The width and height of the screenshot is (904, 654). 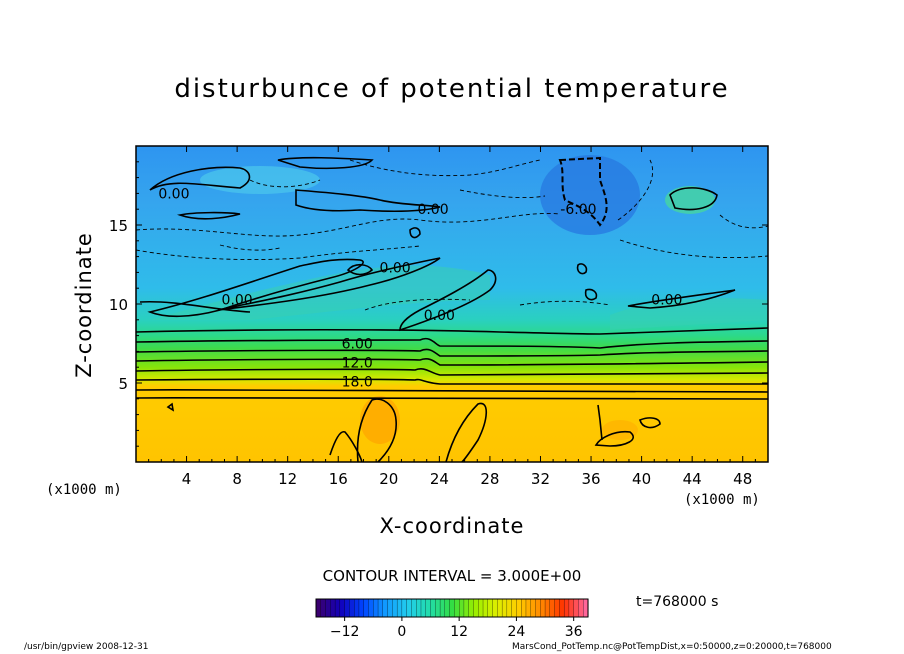 I want to click on colorbar-frame, so click(x=452, y=608).